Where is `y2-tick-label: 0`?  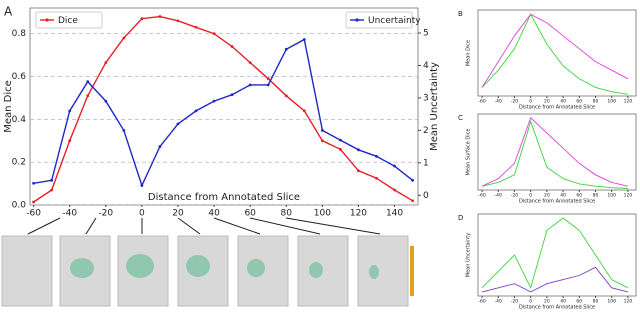 y2-tick-label: 0 is located at coordinates (426, 196).